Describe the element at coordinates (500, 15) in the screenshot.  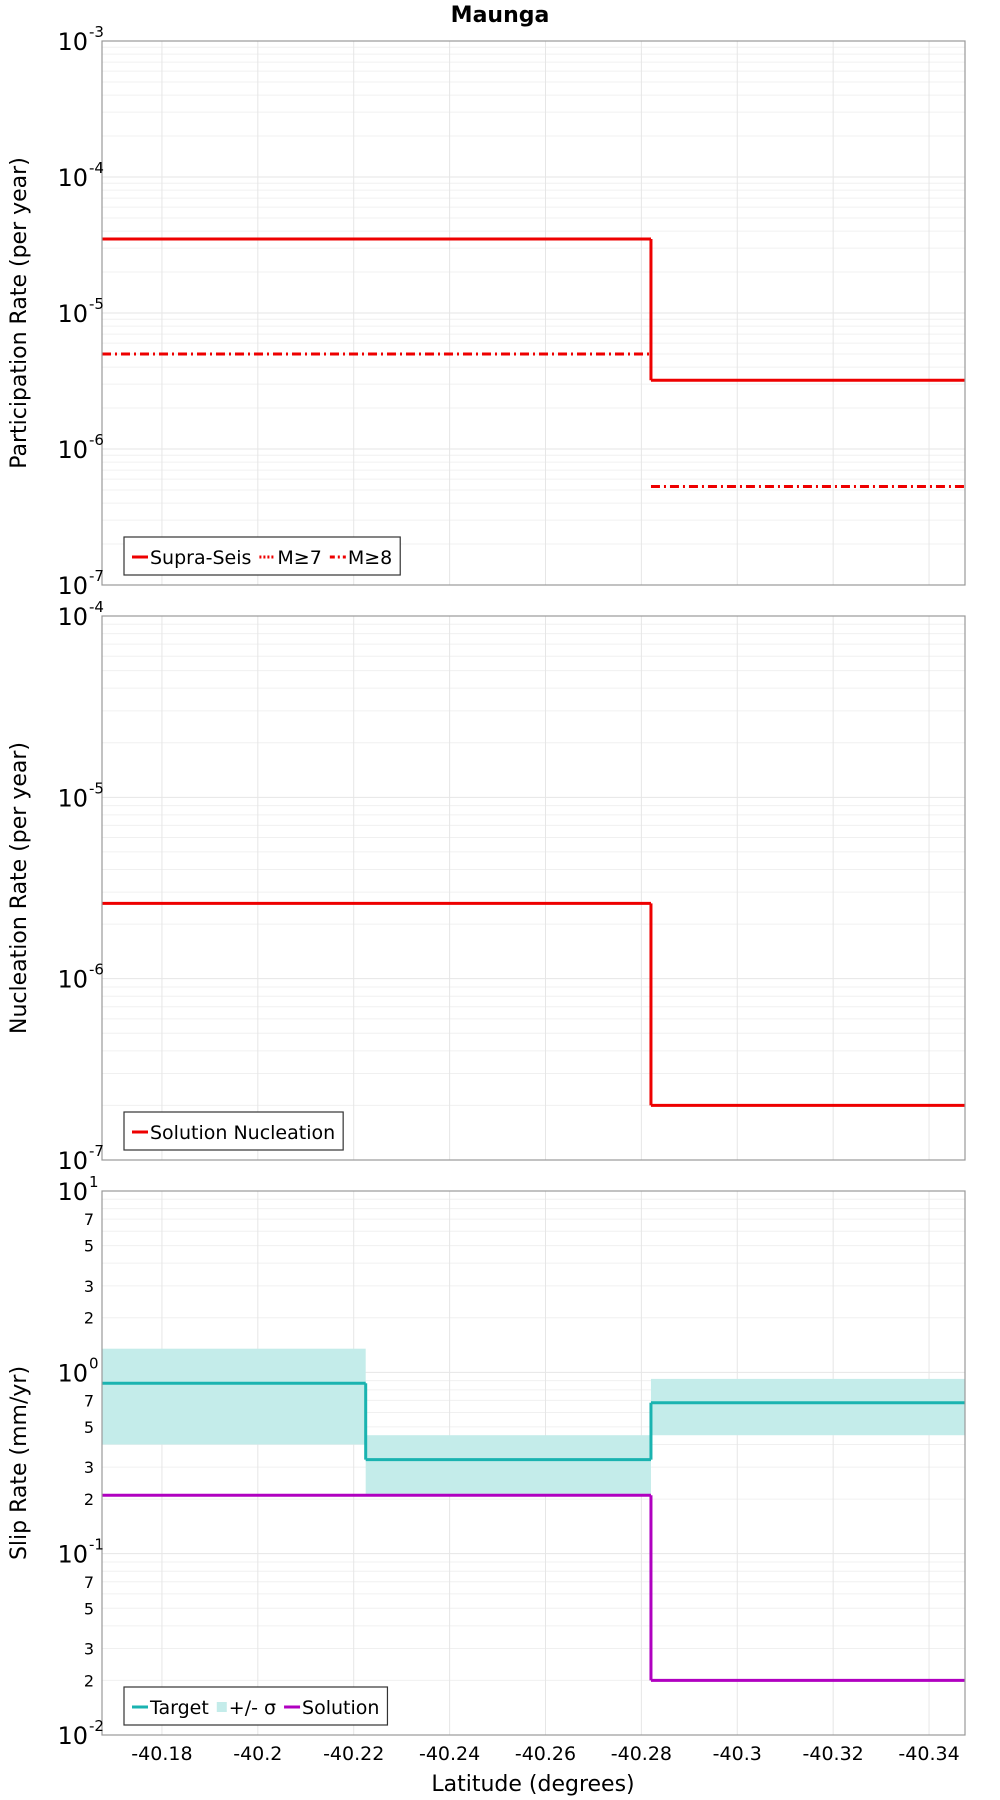
I see `chart-title: Maunga` at that location.